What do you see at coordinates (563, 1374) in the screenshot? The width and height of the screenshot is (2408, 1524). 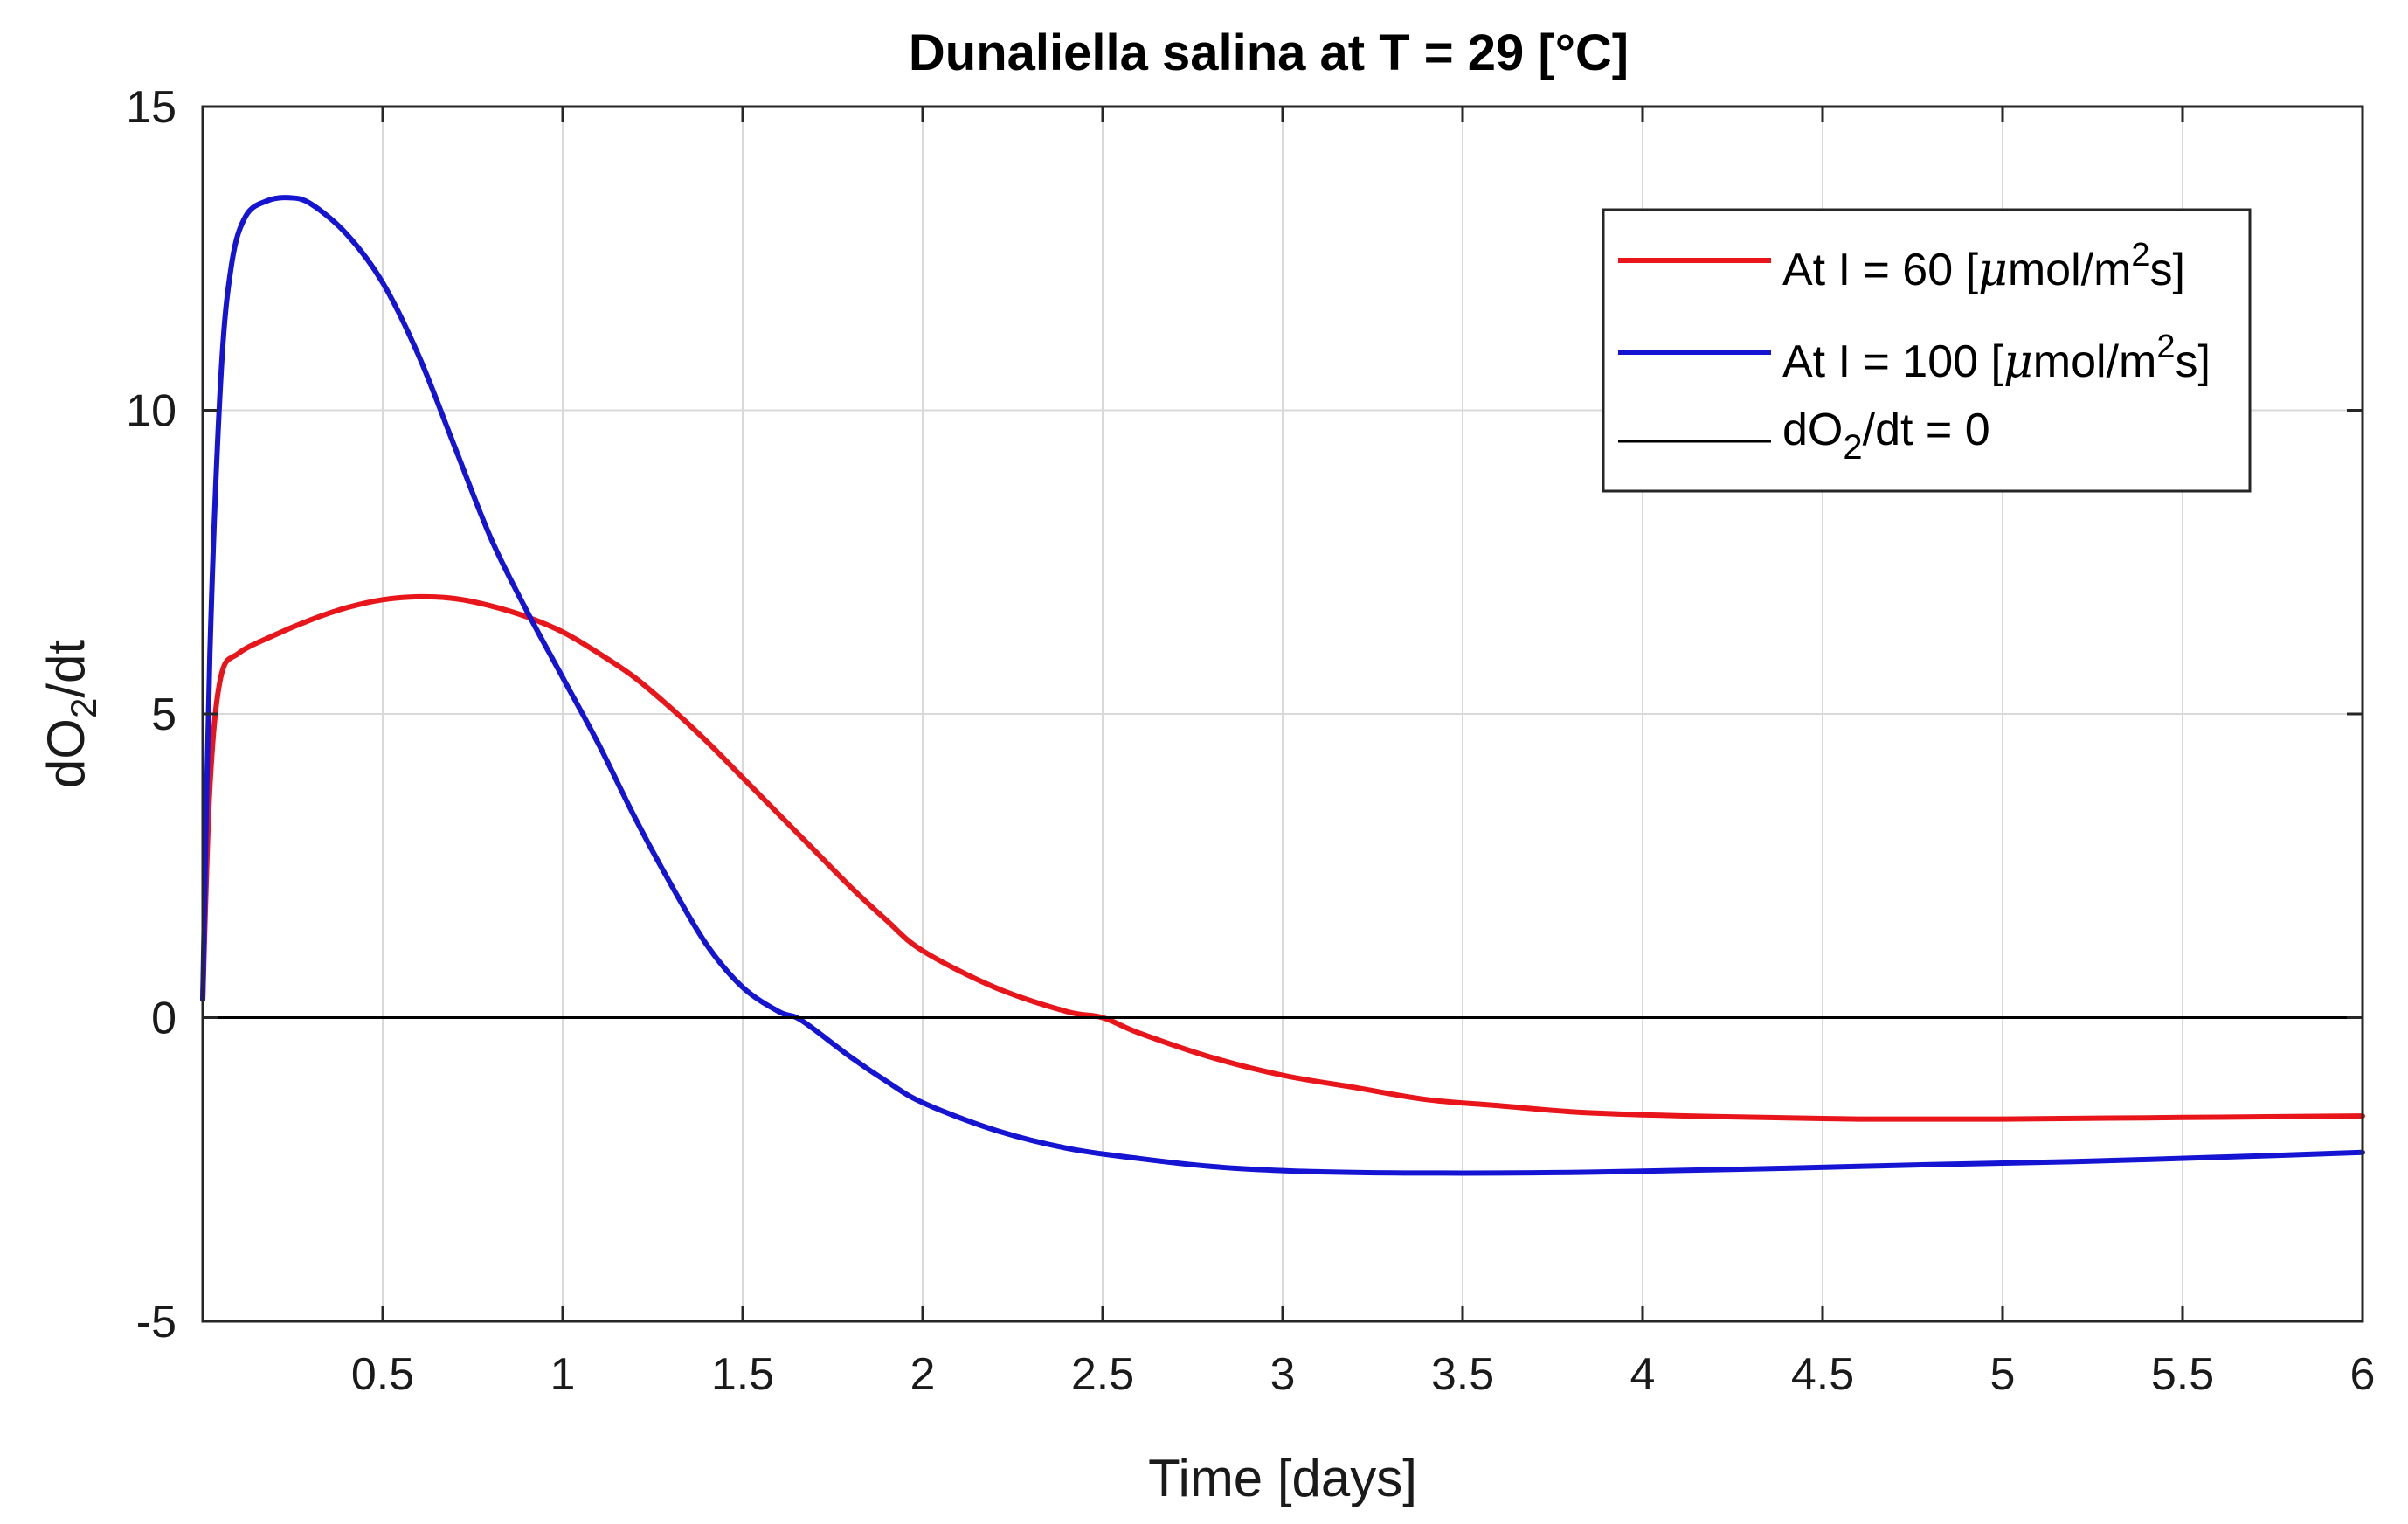 I see `x-tick-label: 1` at bounding box center [563, 1374].